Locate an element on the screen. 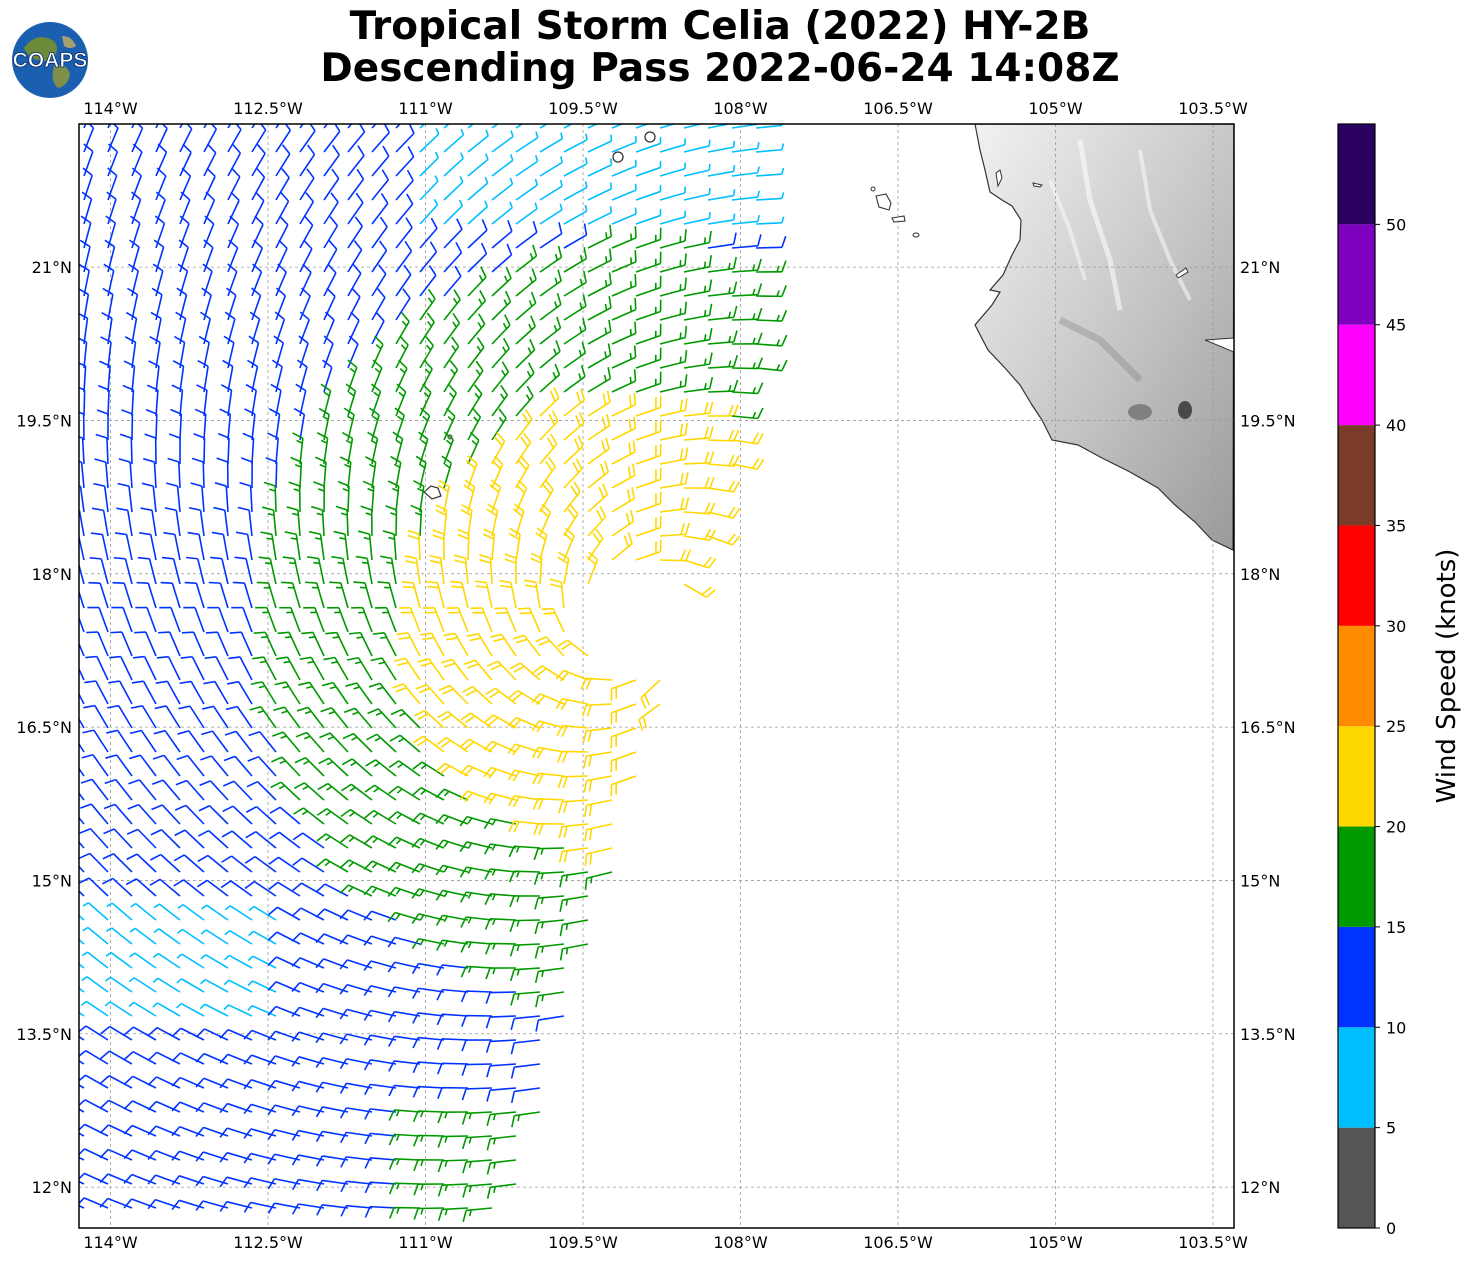 This screenshot has width=1474, height=1264. title-line-1: Tropical Storm Celia (2022) HY-2B is located at coordinates (720, 26).